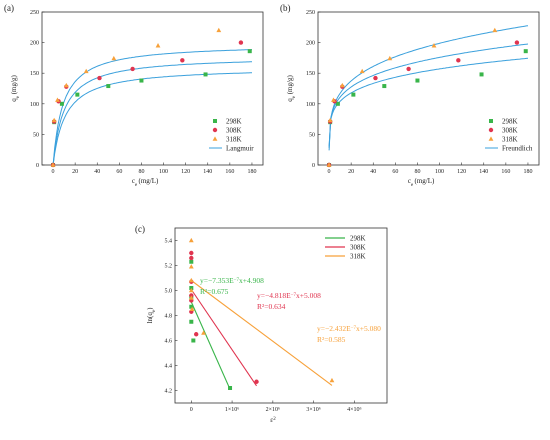 This screenshot has width=550, height=440. I want to click on legend-label: 318K, so click(358, 257).